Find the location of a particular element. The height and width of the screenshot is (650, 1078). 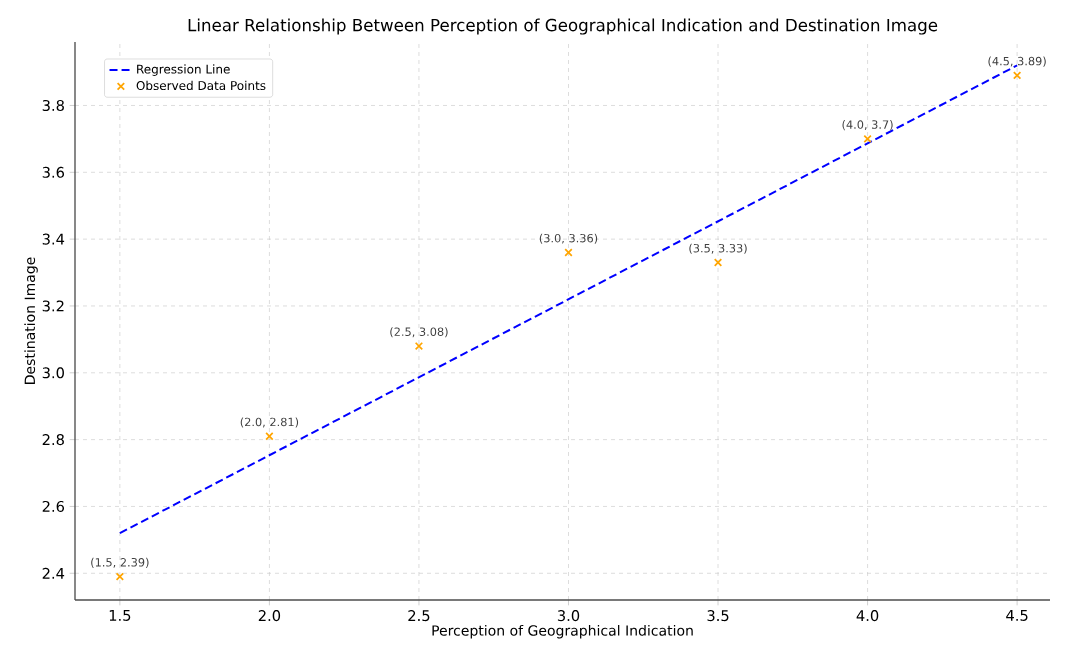

x-tick-label: 4.0 is located at coordinates (867, 616).